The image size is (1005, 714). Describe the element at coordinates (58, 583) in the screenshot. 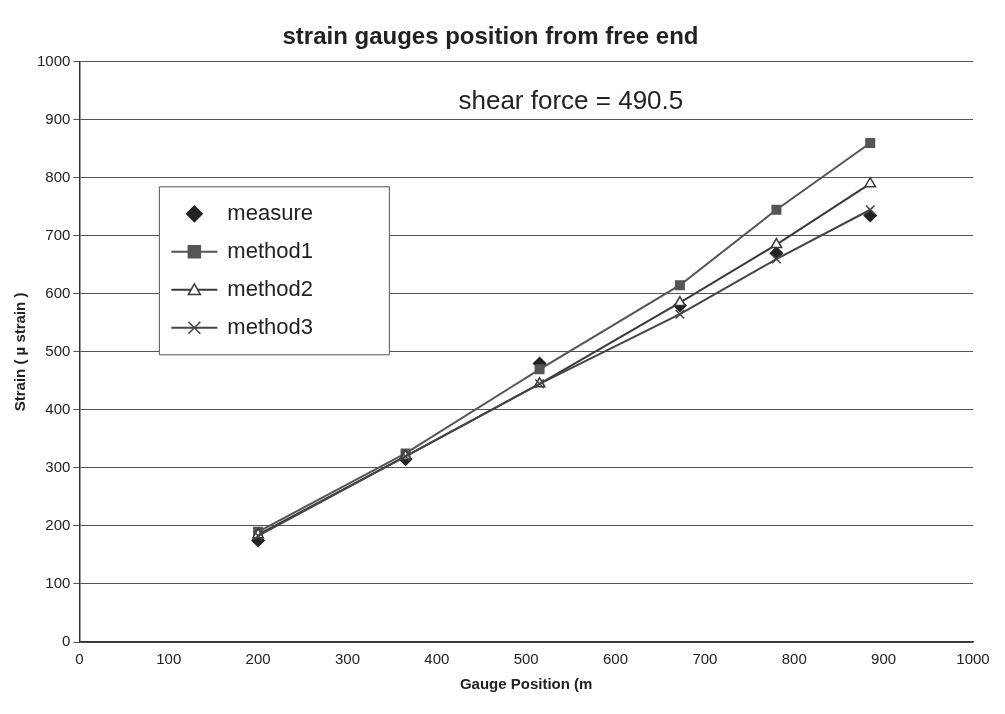

I see `y-tick-label: 100` at that location.